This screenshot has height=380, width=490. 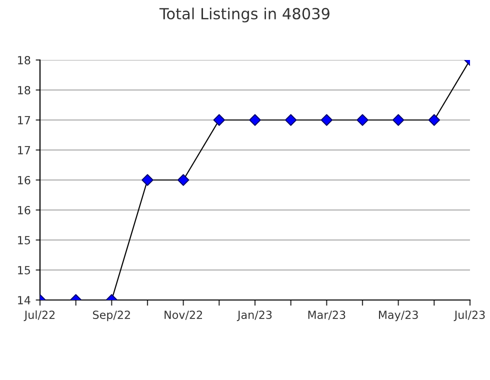 What do you see at coordinates (398, 316) in the screenshot?
I see `x-tick-label: May/23` at bounding box center [398, 316].